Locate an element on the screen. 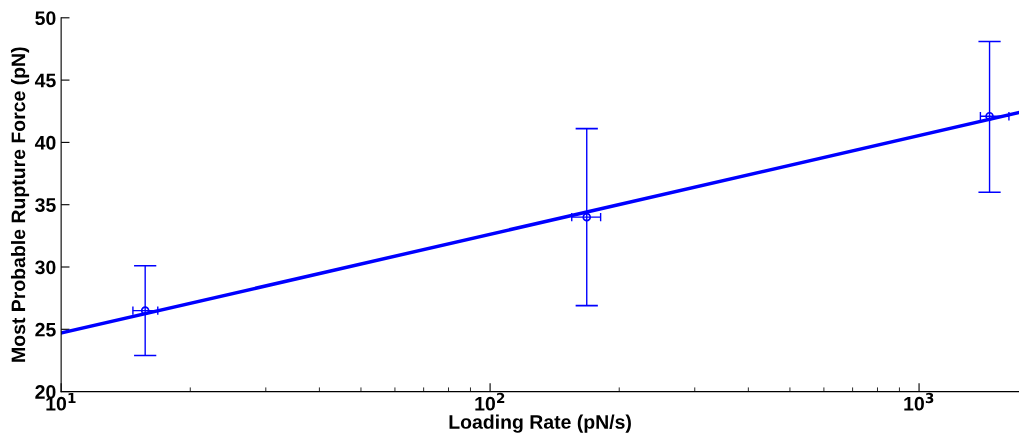 This screenshot has height=445, width=1019. y-axis-title: Most Probable Rupture Force (pN) is located at coordinates (20, 204).